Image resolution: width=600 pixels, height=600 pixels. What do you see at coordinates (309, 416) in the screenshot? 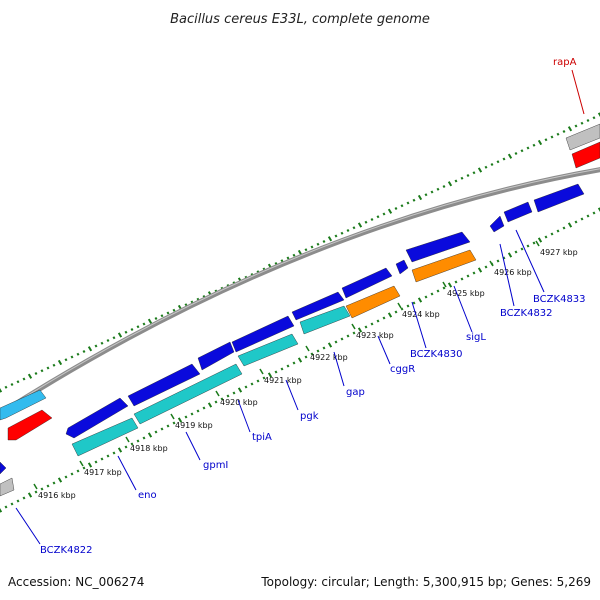
I see `gene-label: pgk` at bounding box center [309, 416].